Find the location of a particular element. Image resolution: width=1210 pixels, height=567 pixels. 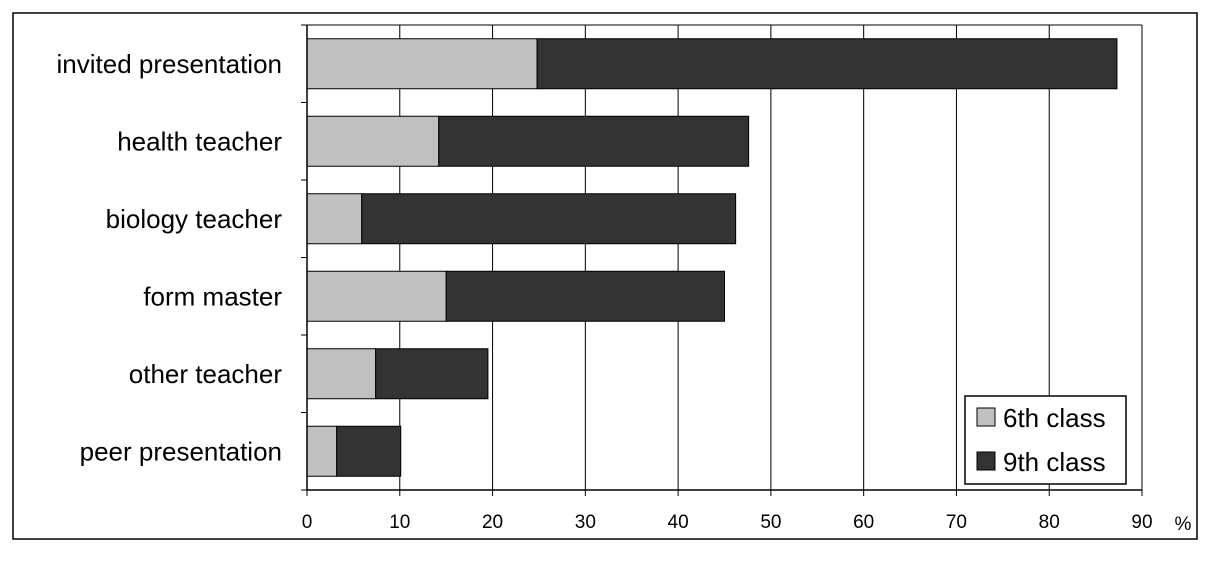

x-tick-label-80: 80 is located at coordinates (1049, 522).